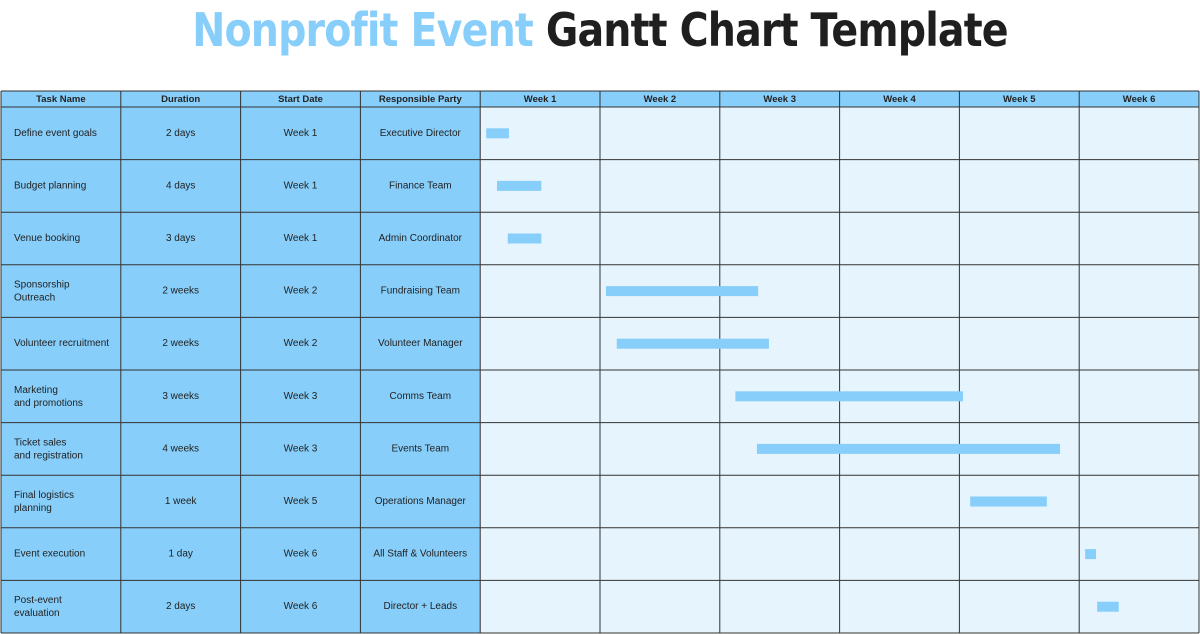 The width and height of the screenshot is (1200, 634). I want to click on task-name: Post-event evaluation, so click(38, 607).